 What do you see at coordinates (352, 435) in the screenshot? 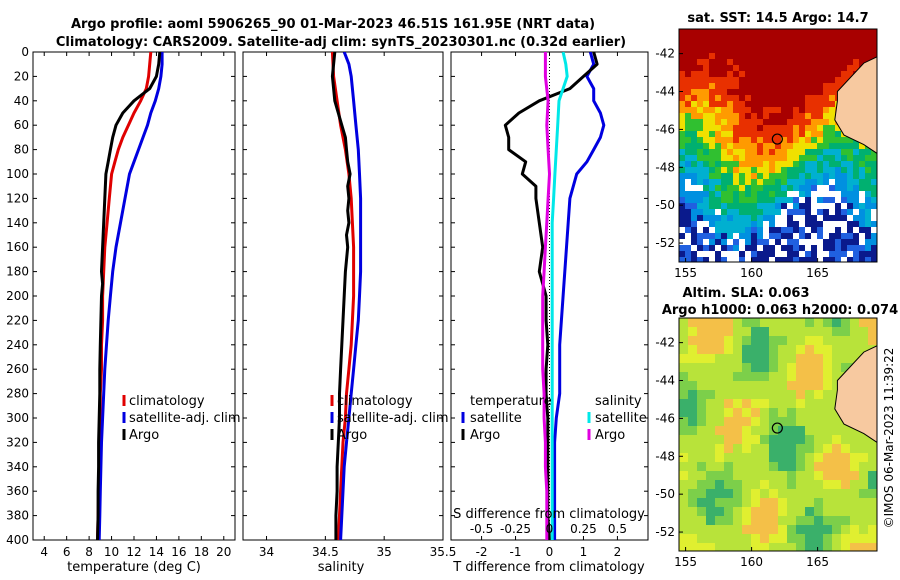
I see `legend-label-argo: Argo` at bounding box center [352, 435].